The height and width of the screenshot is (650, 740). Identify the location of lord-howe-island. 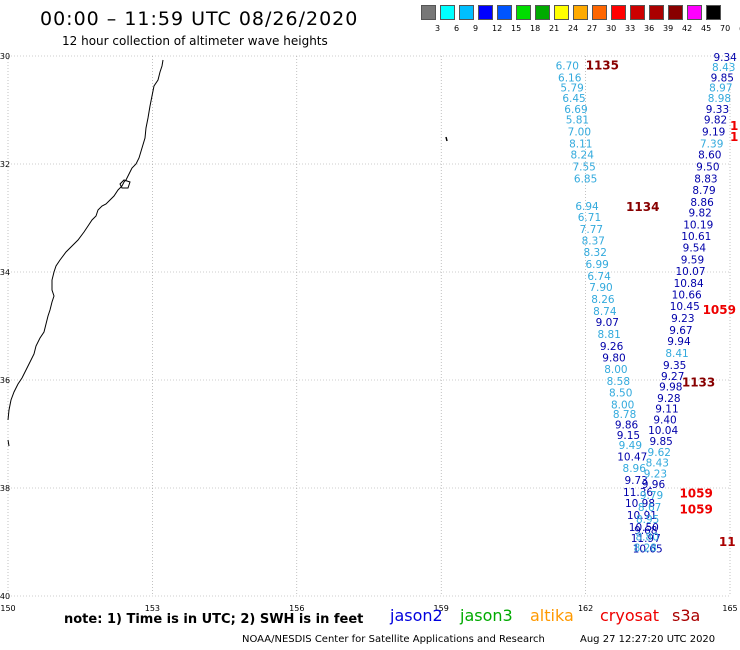
(446, 139).